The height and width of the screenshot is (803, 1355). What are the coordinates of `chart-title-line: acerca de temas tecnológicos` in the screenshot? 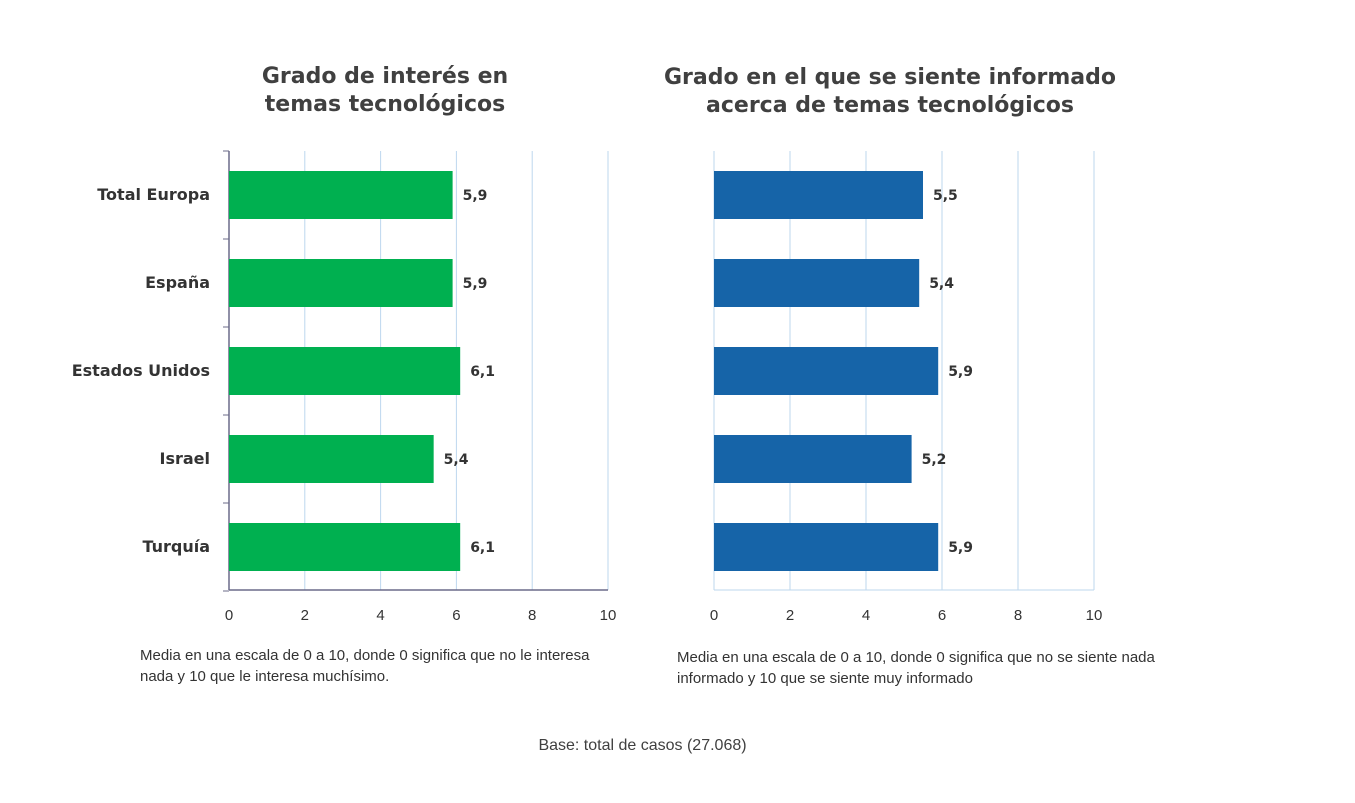 It's located at (890, 105).